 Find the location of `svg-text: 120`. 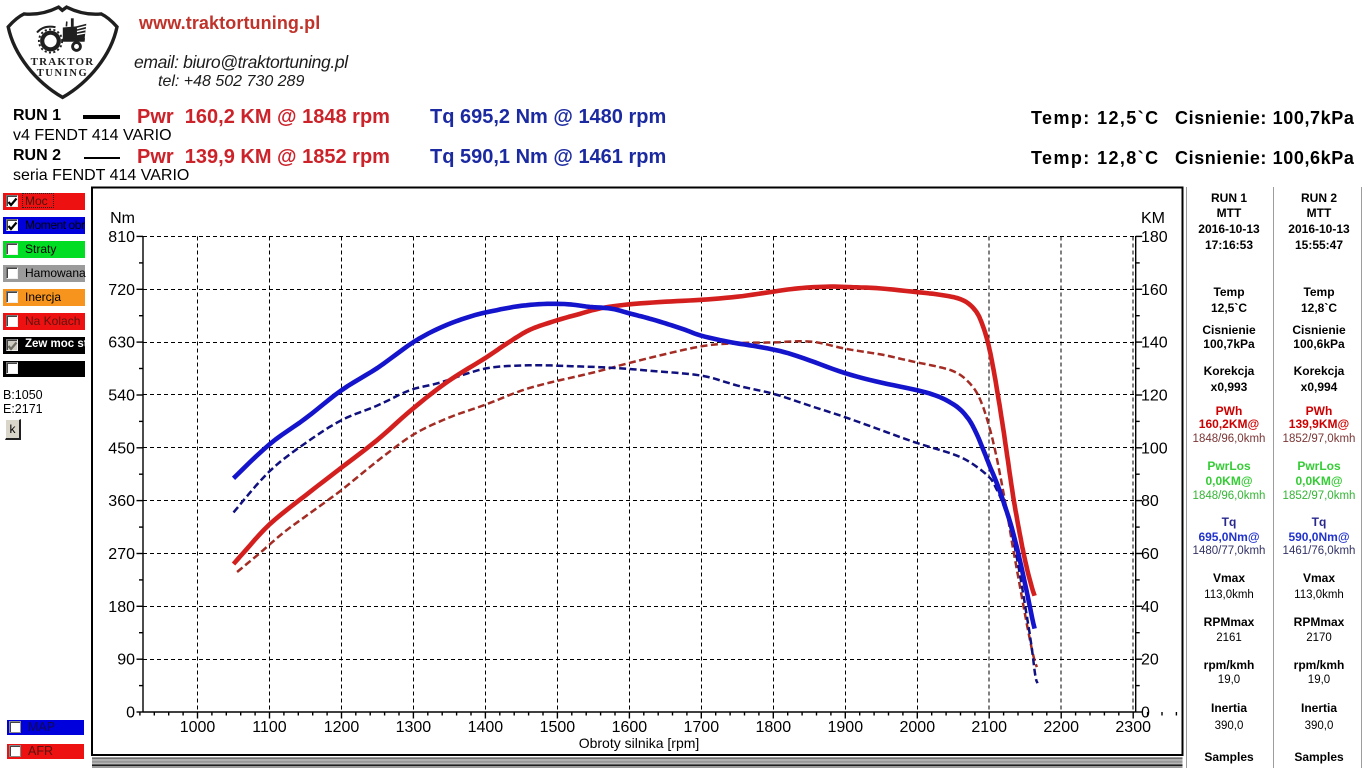

svg-text: 120 is located at coordinates (1154, 396).